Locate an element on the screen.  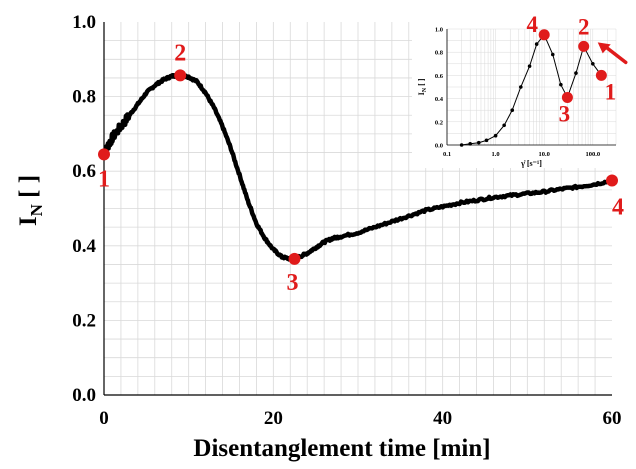
inset-y-tick-label: 1.0 is located at coordinates (439, 30).